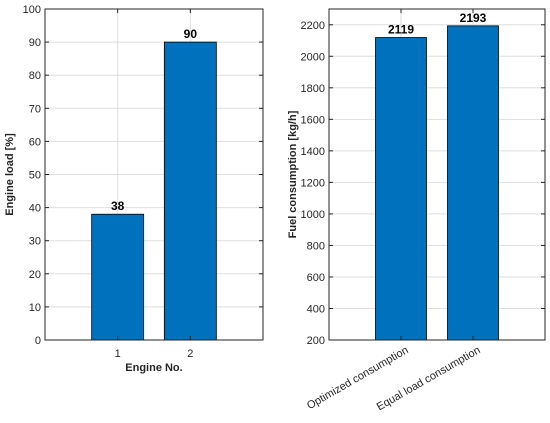  What do you see at coordinates (313, 89) in the screenshot?
I see `y-tick-label: 1800` at bounding box center [313, 89].